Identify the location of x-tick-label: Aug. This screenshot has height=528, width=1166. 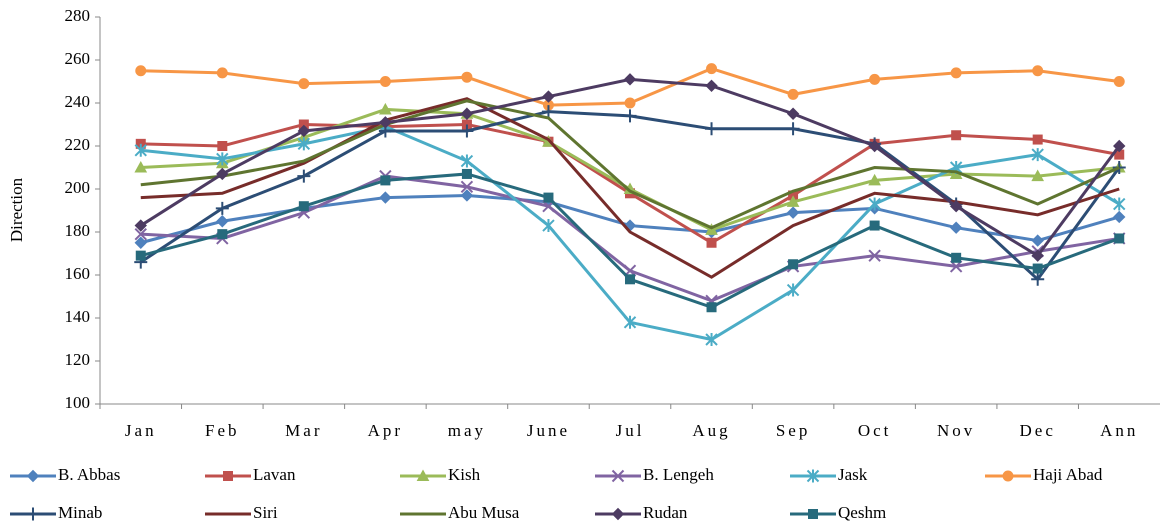
(711, 430).